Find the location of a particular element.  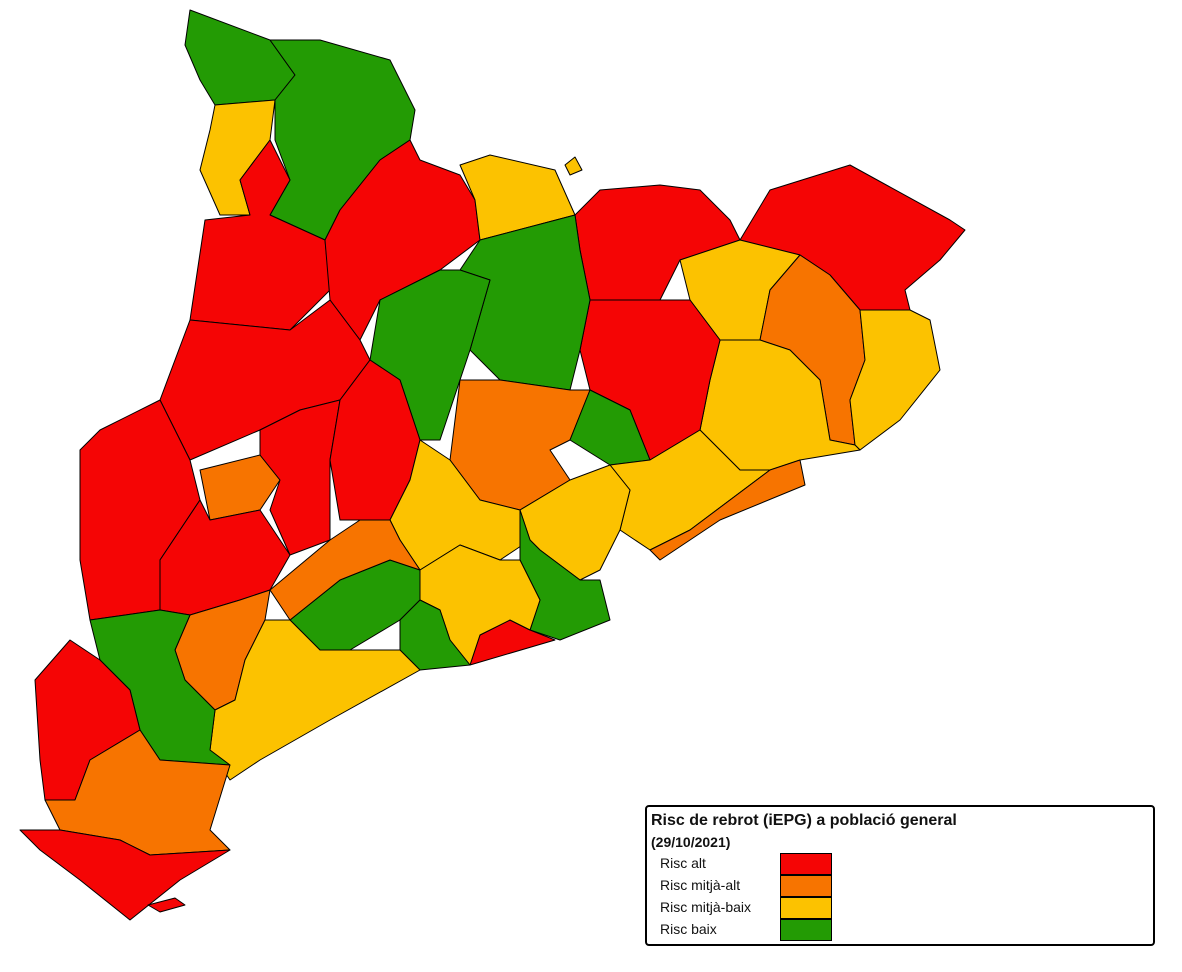

legend-label: Risc mitjà-baix is located at coordinates (706, 907).